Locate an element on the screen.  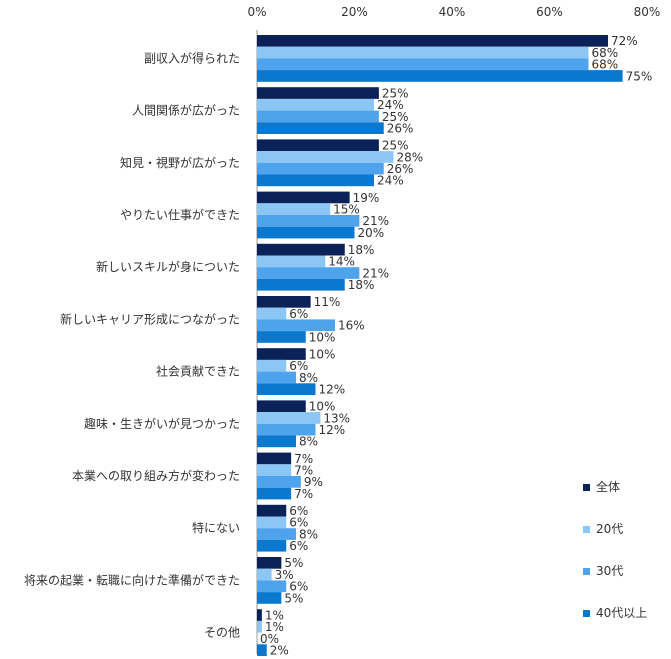
value-label: 75% is located at coordinates (639, 76).